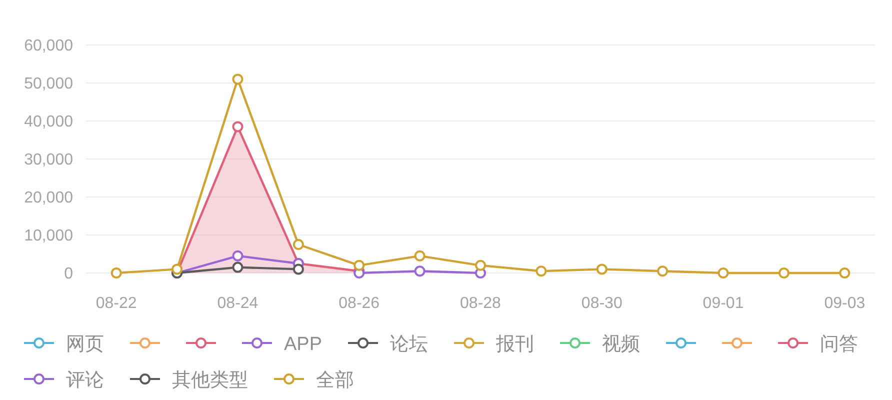 The width and height of the screenshot is (892, 400). I want to click on y-tick-label: 30,000, so click(49, 160).